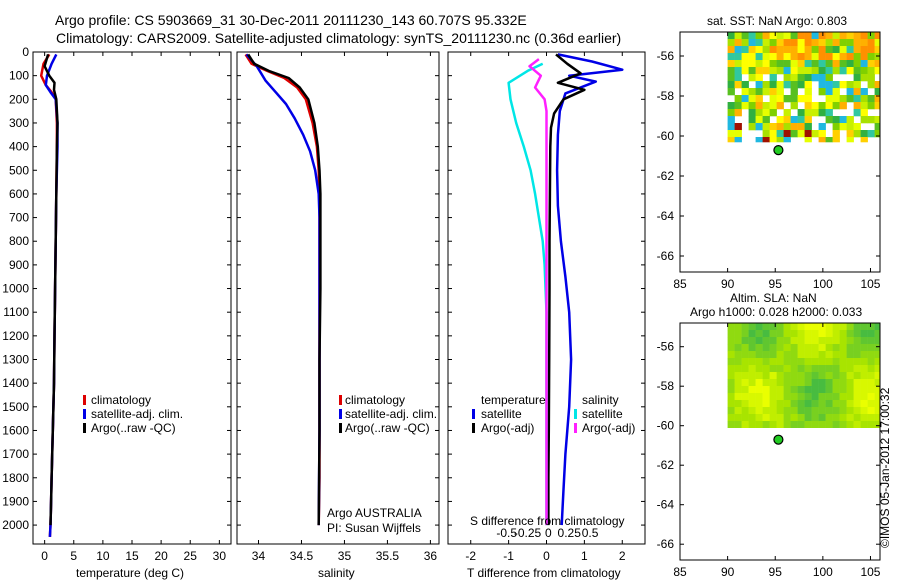  I want to click on depth-tick-label: 300, so click(19, 123).